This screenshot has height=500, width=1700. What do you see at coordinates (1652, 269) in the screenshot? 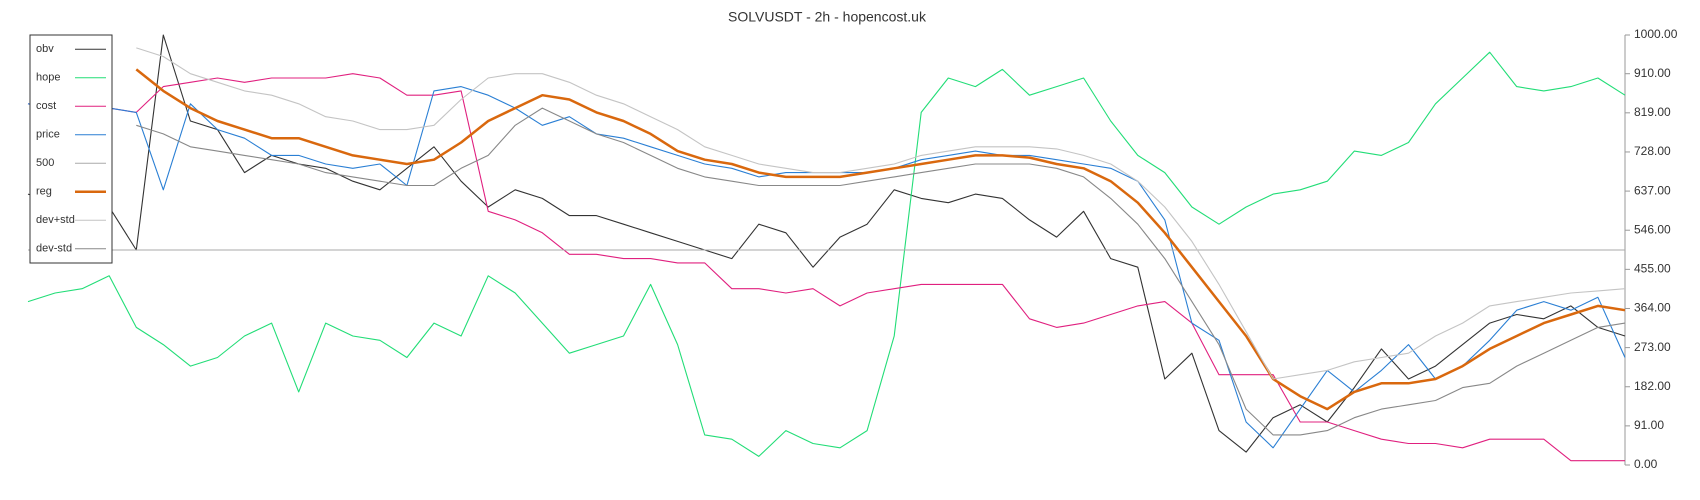
I see `y-tick-label: 455.00` at bounding box center [1652, 269].